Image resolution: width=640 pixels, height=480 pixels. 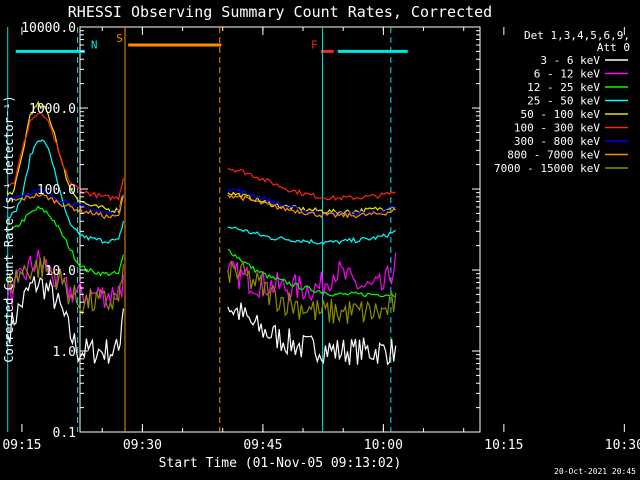 What do you see at coordinates (56, 190) in the screenshot?
I see `y-tick-label: 100.0` at bounding box center [56, 190].